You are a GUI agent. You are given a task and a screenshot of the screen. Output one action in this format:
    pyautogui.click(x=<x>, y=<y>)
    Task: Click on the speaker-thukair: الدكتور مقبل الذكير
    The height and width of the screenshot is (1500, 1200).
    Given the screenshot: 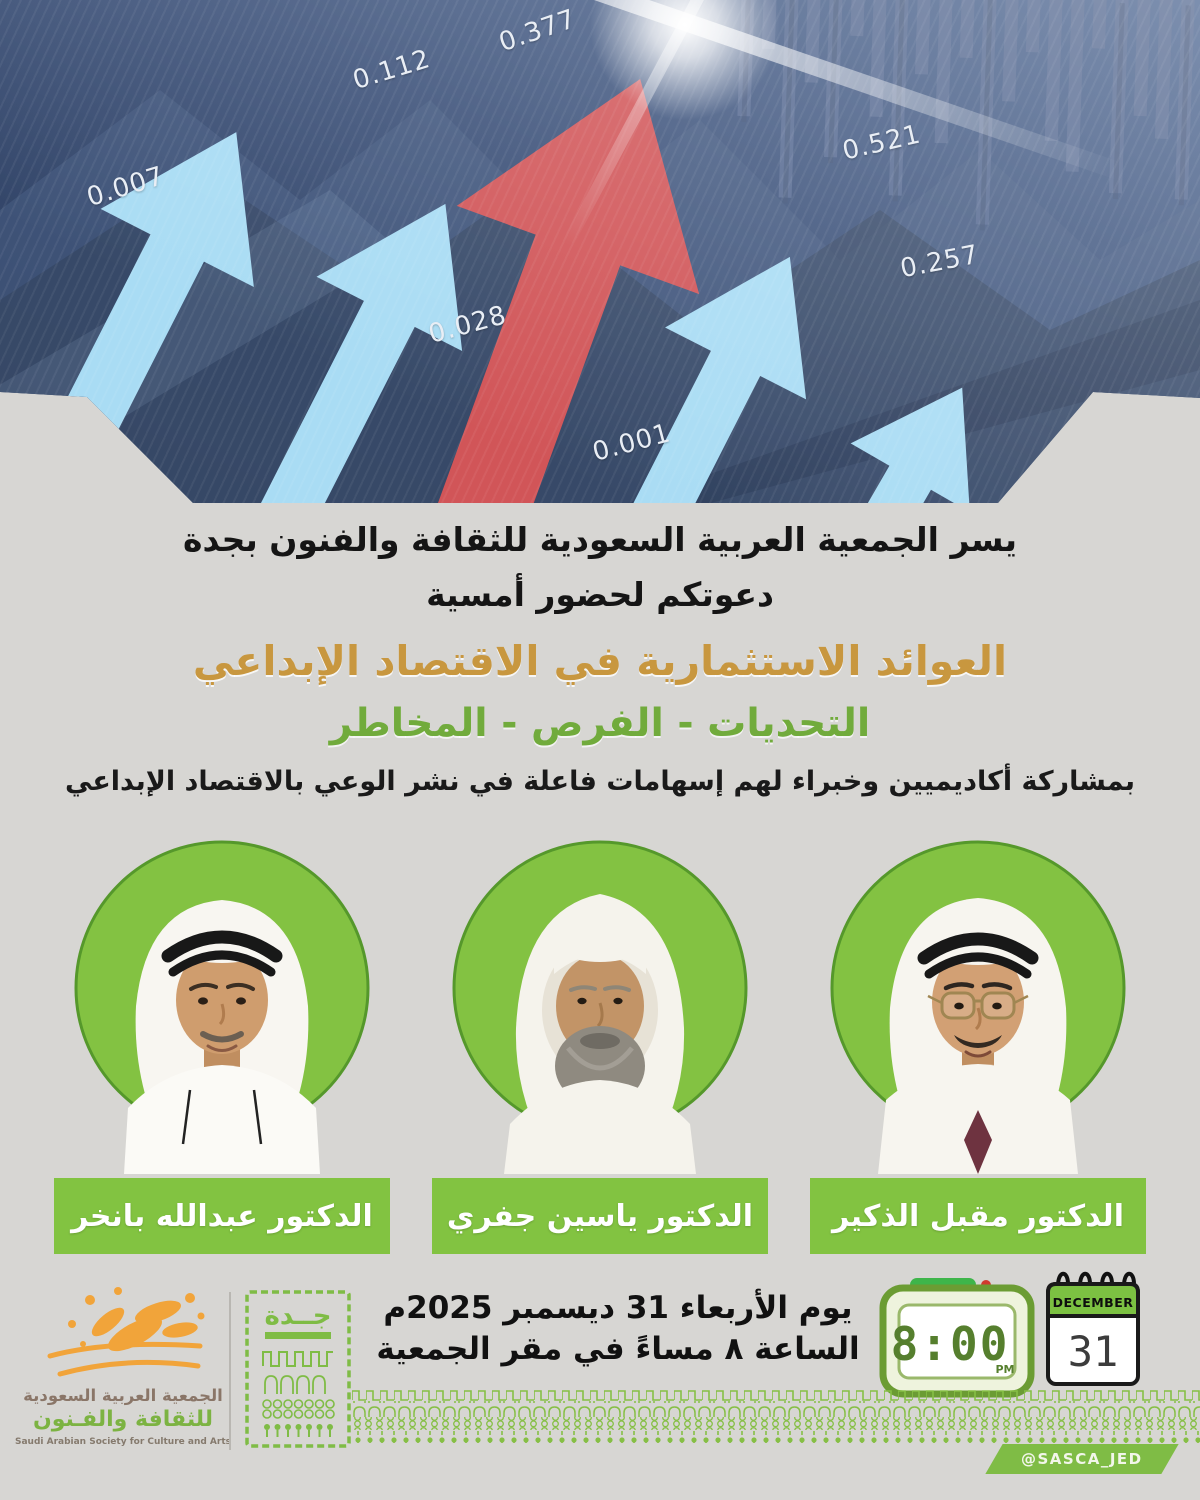 What is the action you would take?
    pyautogui.click(x=978, y=1046)
    